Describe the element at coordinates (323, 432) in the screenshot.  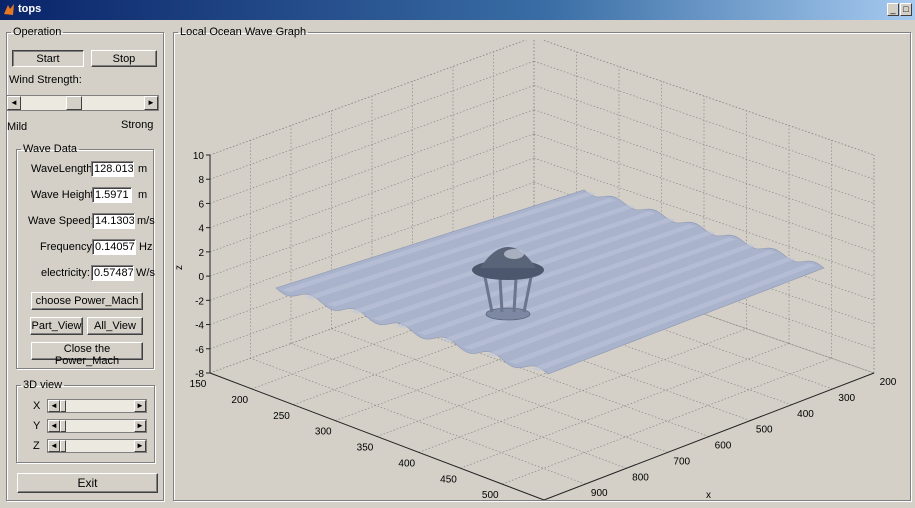
I see `y-tick-label: 300` at that location.